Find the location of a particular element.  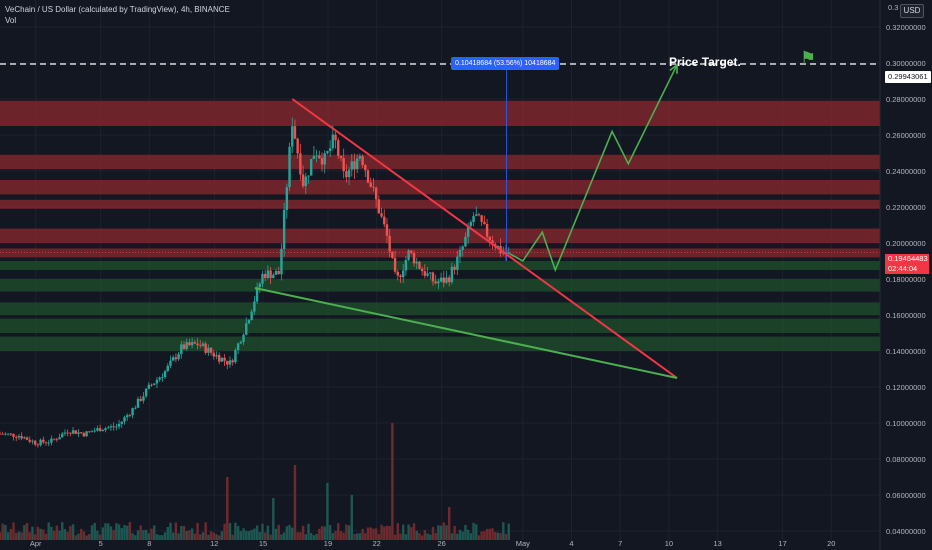

currency-button: USD is located at coordinates (912, 11).